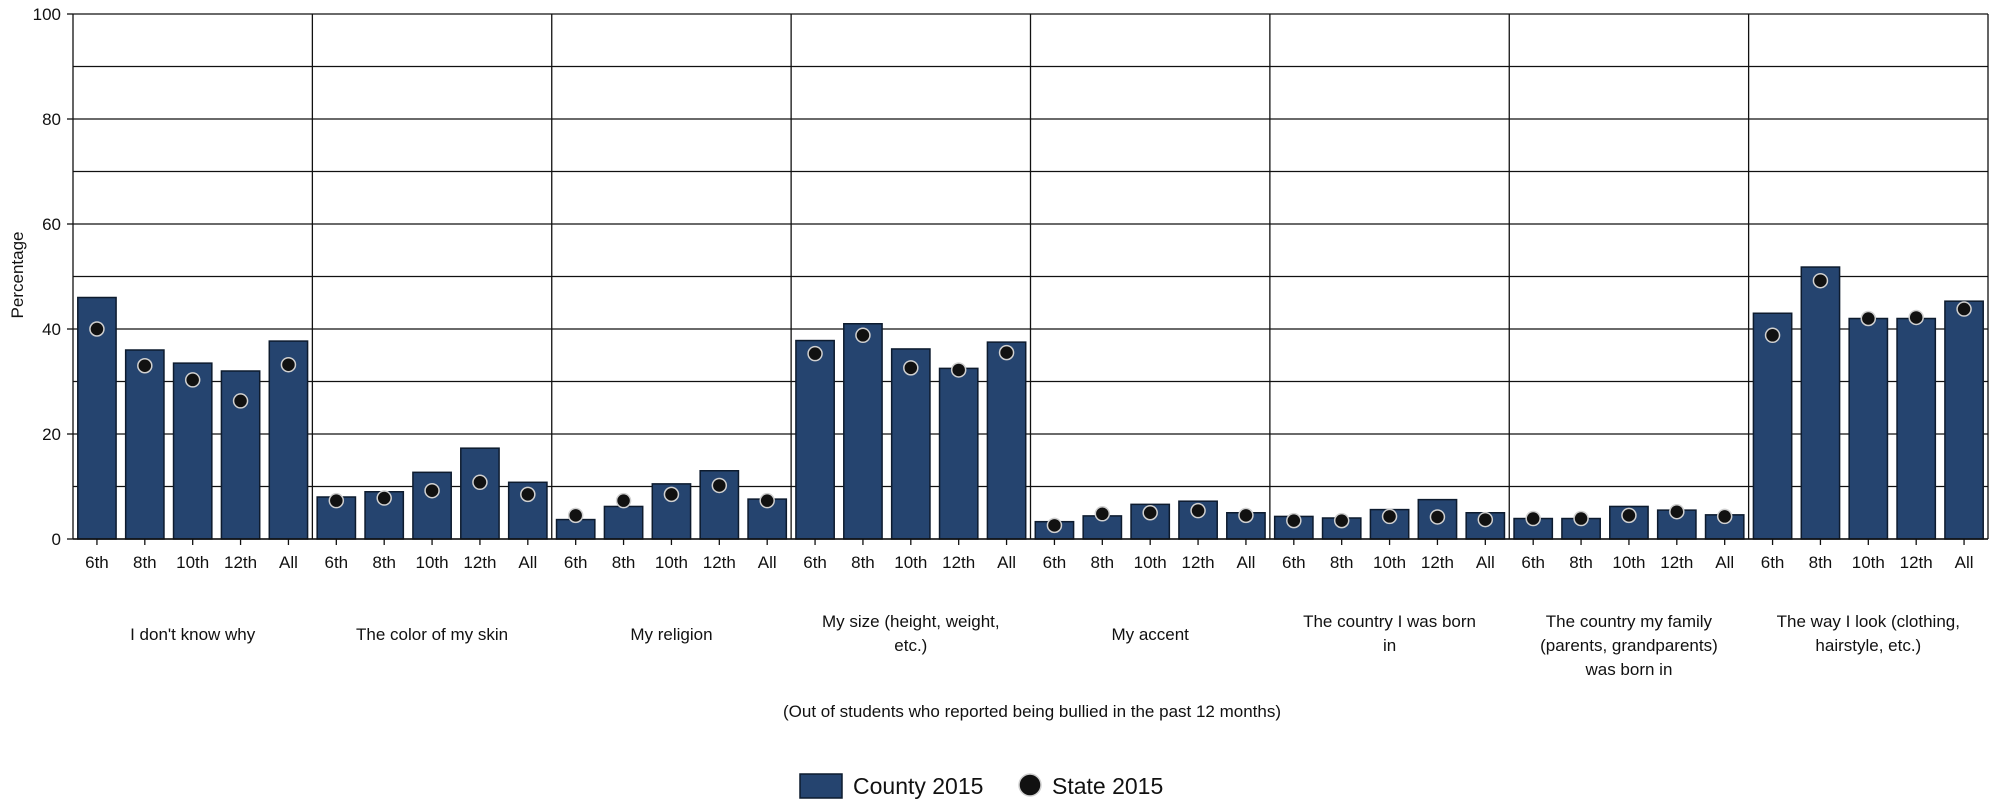  What do you see at coordinates (51, 329) in the screenshot?
I see `y-tick-label: 40` at bounding box center [51, 329].